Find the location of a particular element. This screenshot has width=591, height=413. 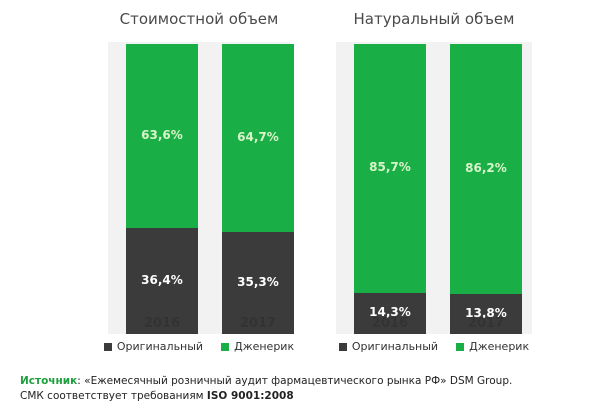

bar-2016: 14,3% 85,7% is located at coordinates (390, 189).